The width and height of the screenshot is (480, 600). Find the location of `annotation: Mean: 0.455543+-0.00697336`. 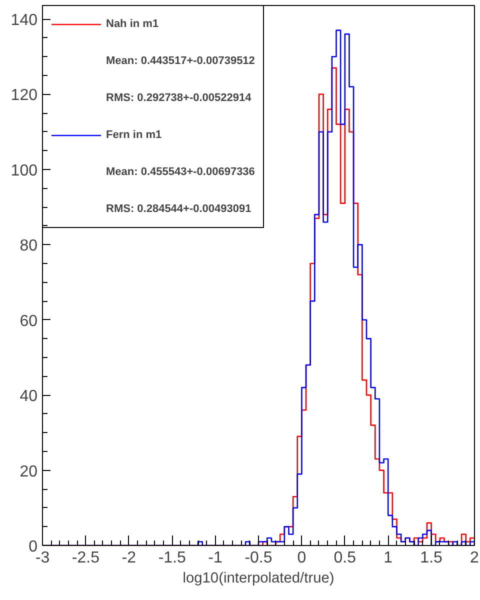

annotation: Mean: 0.455543+-0.00697336 is located at coordinates (180, 172).